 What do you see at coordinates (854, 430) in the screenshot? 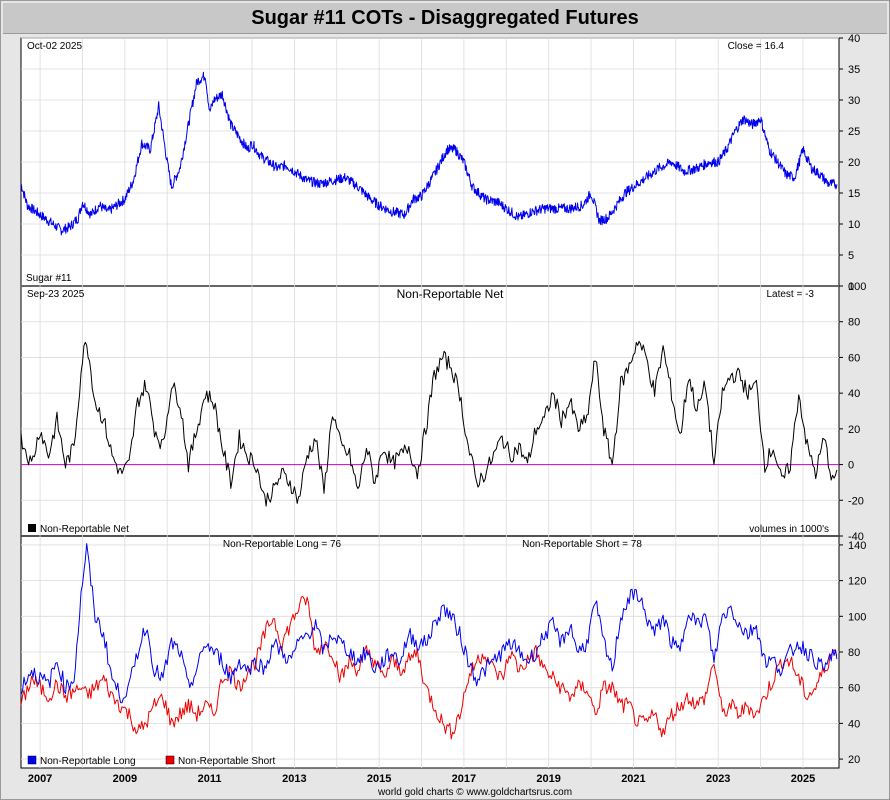
I see `y-tick-label-p1-20: 20` at bounding box center [854, 430].